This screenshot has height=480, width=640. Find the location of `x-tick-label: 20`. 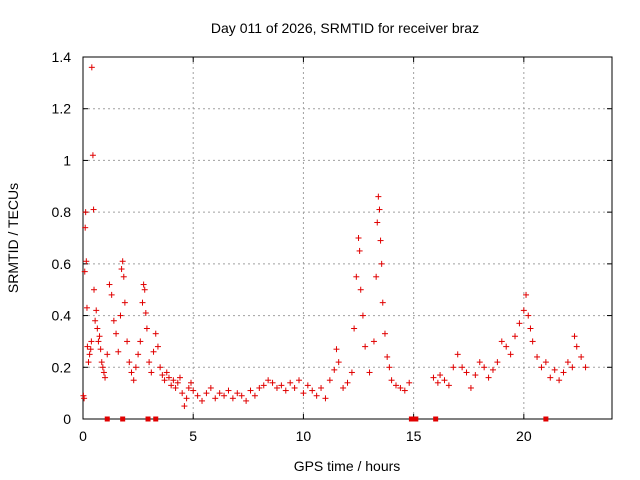

x-tick-label: 20 is located at coordinates (524, 436).